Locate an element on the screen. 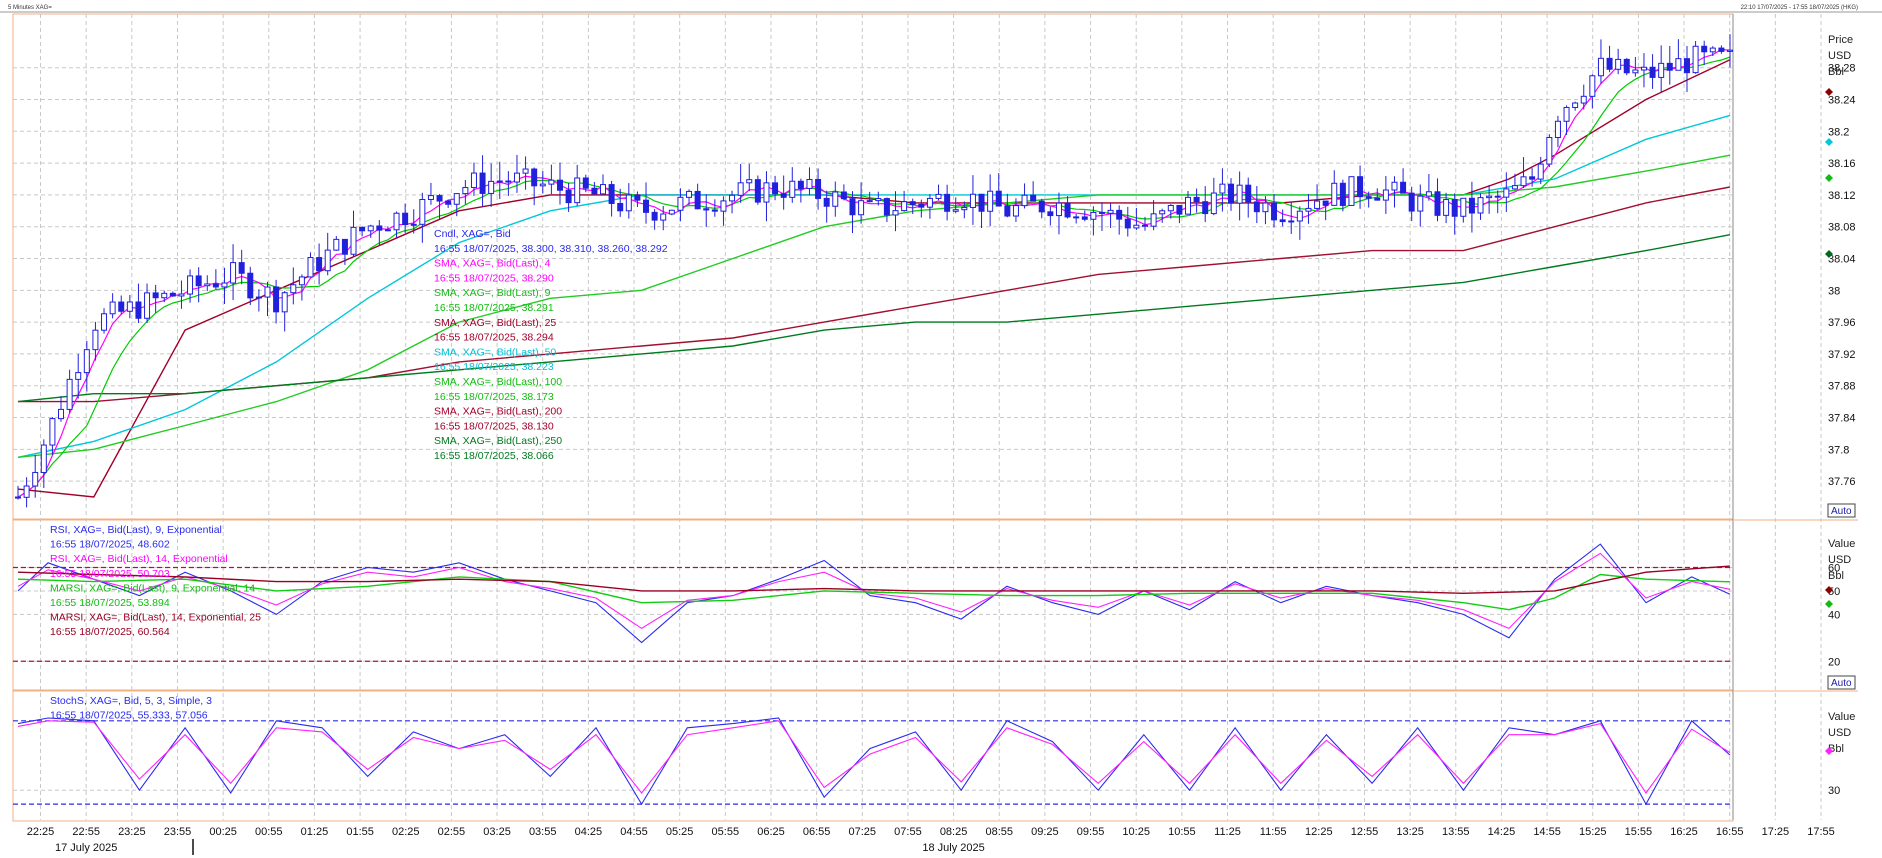 The height and width of the screenshot is (858, 1882). rsi-auto-button: Auto is located at coordinates (1841, 682).